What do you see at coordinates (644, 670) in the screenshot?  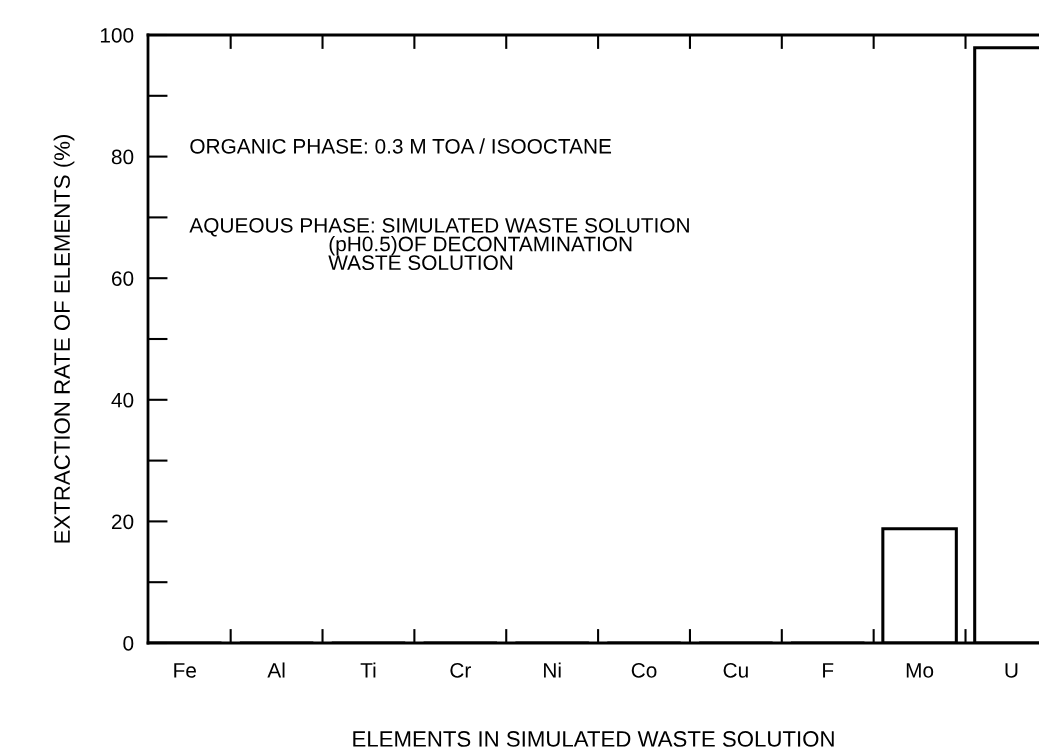 I see `x-tick-label: Co` at bounding box center [644, 670].